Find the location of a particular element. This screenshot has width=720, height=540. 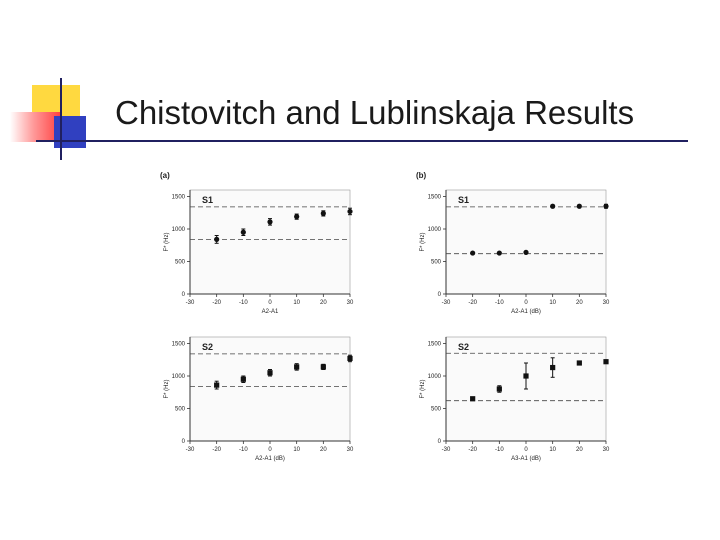

x-axis-label: A3-A1 (dB) is located at coordinates (526, 459).